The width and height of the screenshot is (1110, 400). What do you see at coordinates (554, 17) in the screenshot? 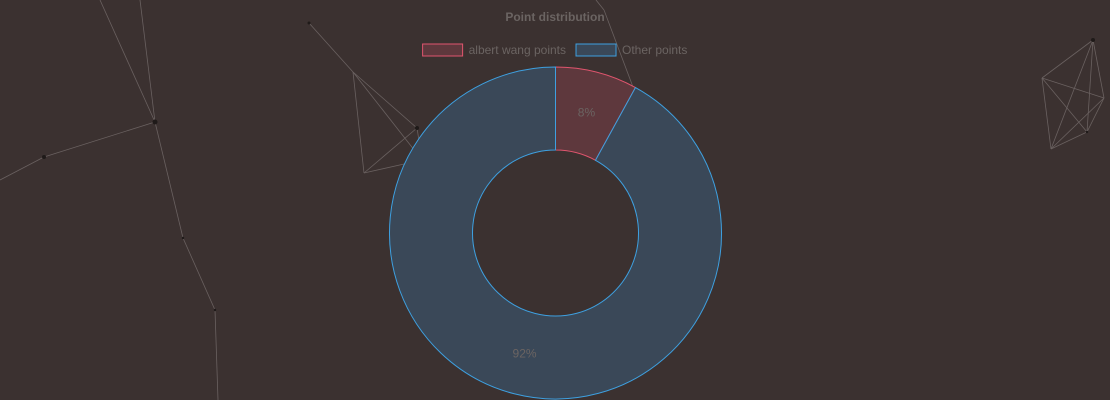
I see `chart-title: Point distribution` at bounding box center [554, 17].